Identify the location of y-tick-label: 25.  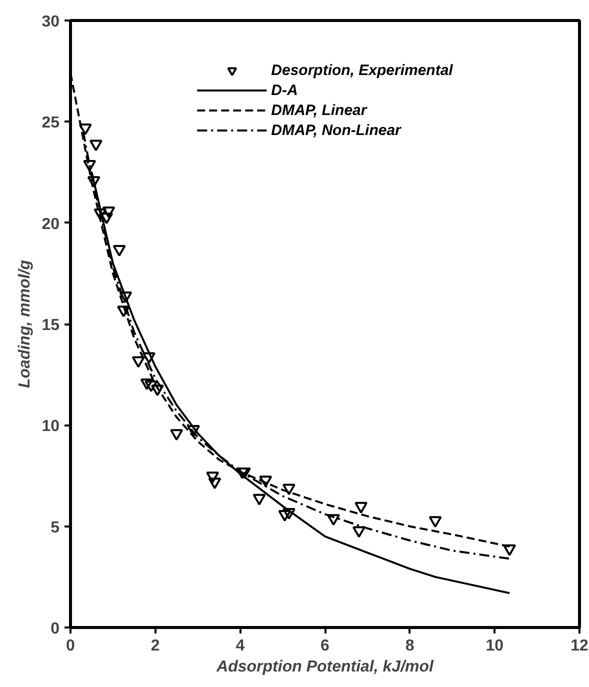
(51, 123).